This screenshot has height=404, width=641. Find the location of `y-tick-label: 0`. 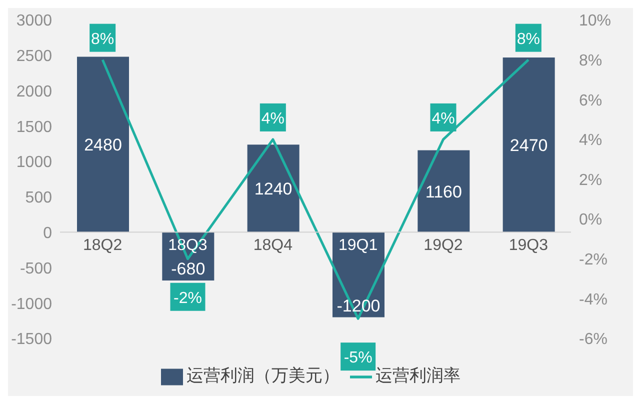

y-tick-label: 0 is located at coordinates (47, 233).